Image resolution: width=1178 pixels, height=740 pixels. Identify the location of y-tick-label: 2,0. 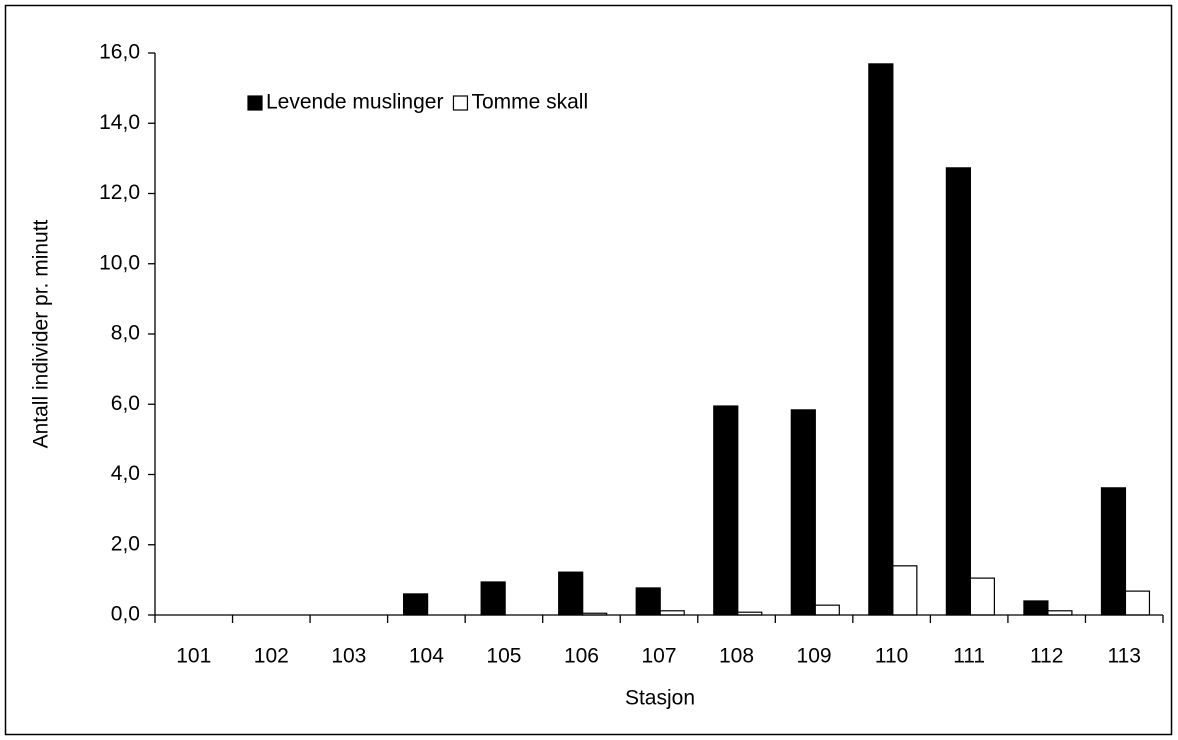
(125, 543).